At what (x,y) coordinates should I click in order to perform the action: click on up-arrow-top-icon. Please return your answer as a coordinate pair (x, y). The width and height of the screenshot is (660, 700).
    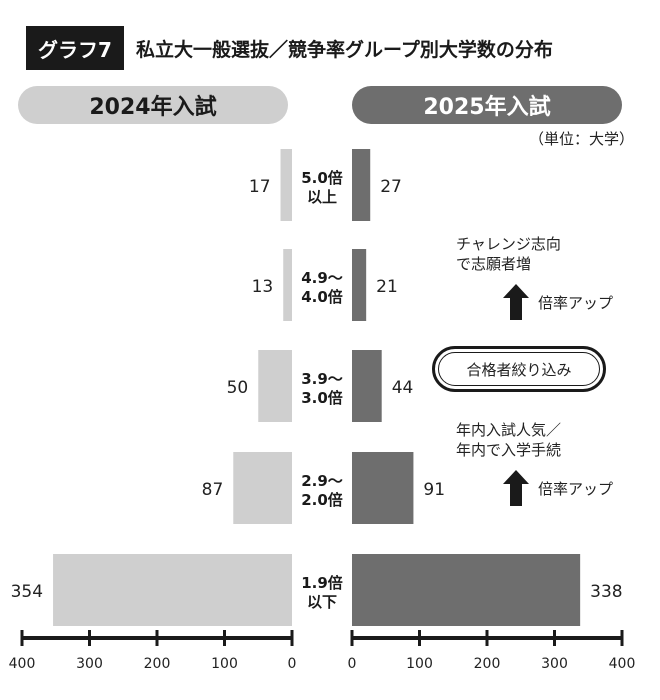
    Looking at the image, I should click on (516, 302).